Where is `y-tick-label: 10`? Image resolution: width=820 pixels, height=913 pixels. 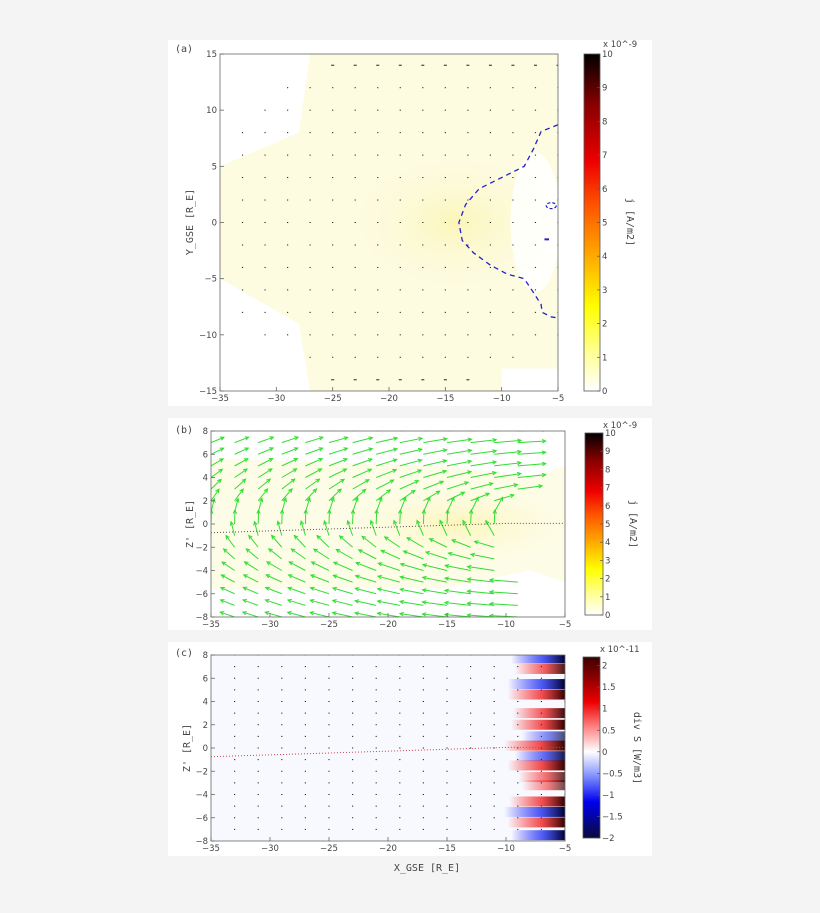 y-tick-label: 10 is located at coordinates (211, 111).